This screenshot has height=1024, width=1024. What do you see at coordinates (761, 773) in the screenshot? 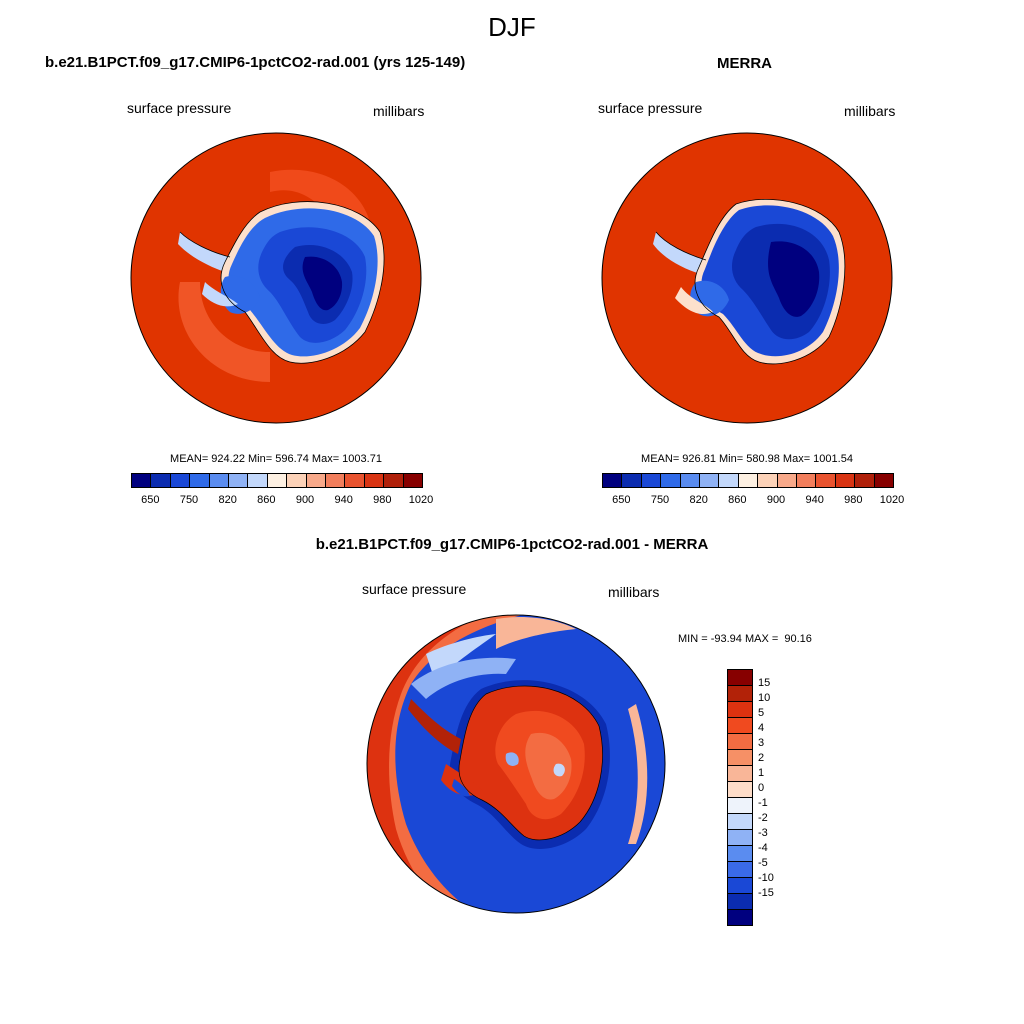
I see `colorbar-tick-label: 1` at bounding box center [761, 773].